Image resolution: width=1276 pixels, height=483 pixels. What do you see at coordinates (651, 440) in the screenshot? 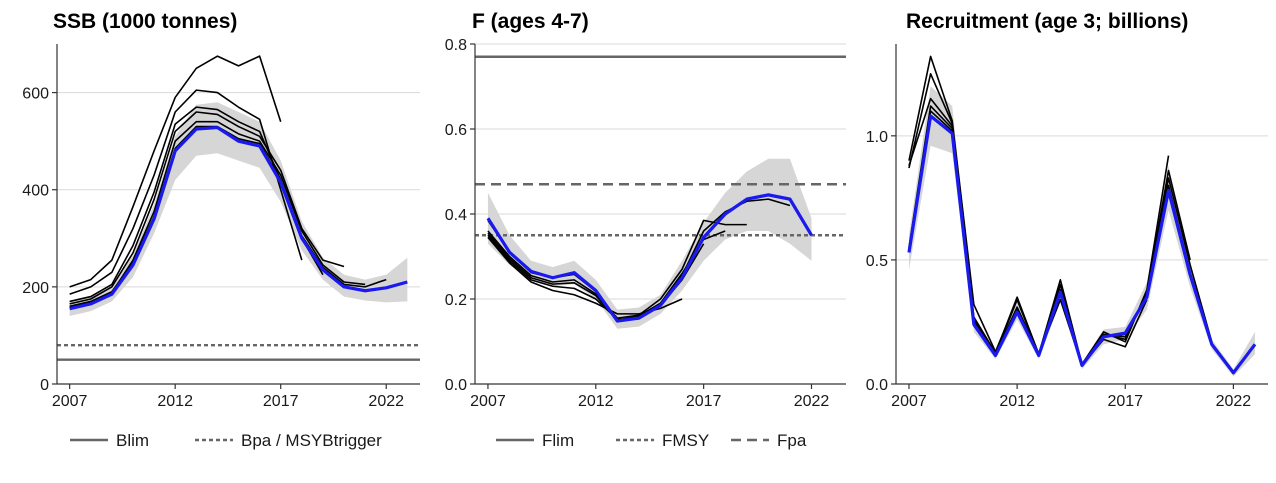
I see `legend-2: Flim FMSY Fpa` at bounding box center [651, 440].